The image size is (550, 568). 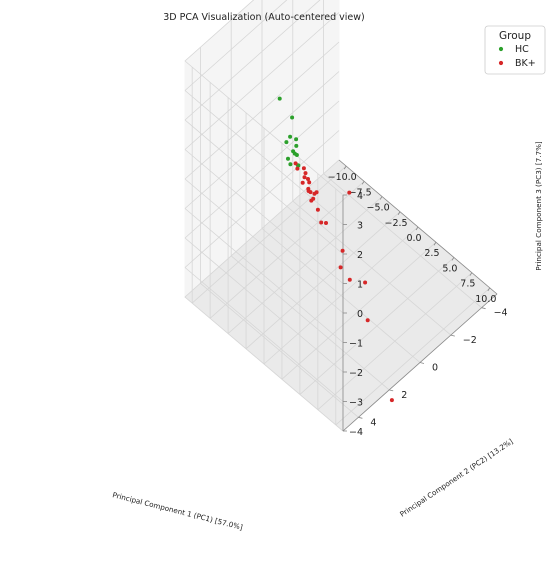 I want to click on y-tick-label: −4, so click(x=501, y=313).